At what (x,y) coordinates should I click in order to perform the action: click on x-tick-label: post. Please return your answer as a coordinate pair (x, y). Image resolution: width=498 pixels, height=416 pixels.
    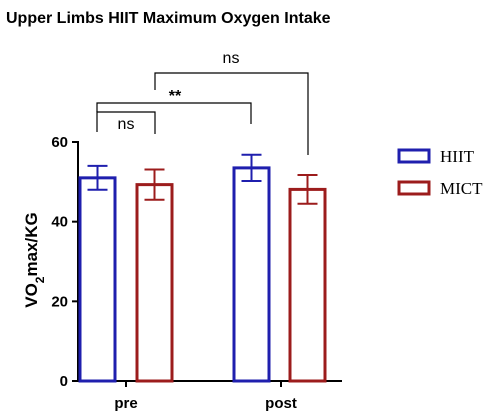
    Looking at the image, I should click on (281, 403).